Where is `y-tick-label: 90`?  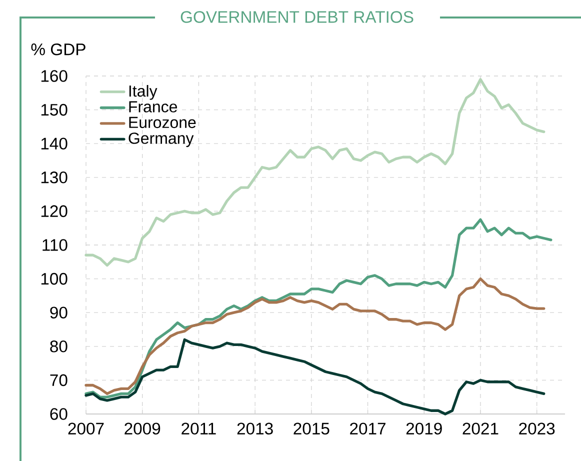 y-tick-label: 90 is located at coordinates (59, 312).